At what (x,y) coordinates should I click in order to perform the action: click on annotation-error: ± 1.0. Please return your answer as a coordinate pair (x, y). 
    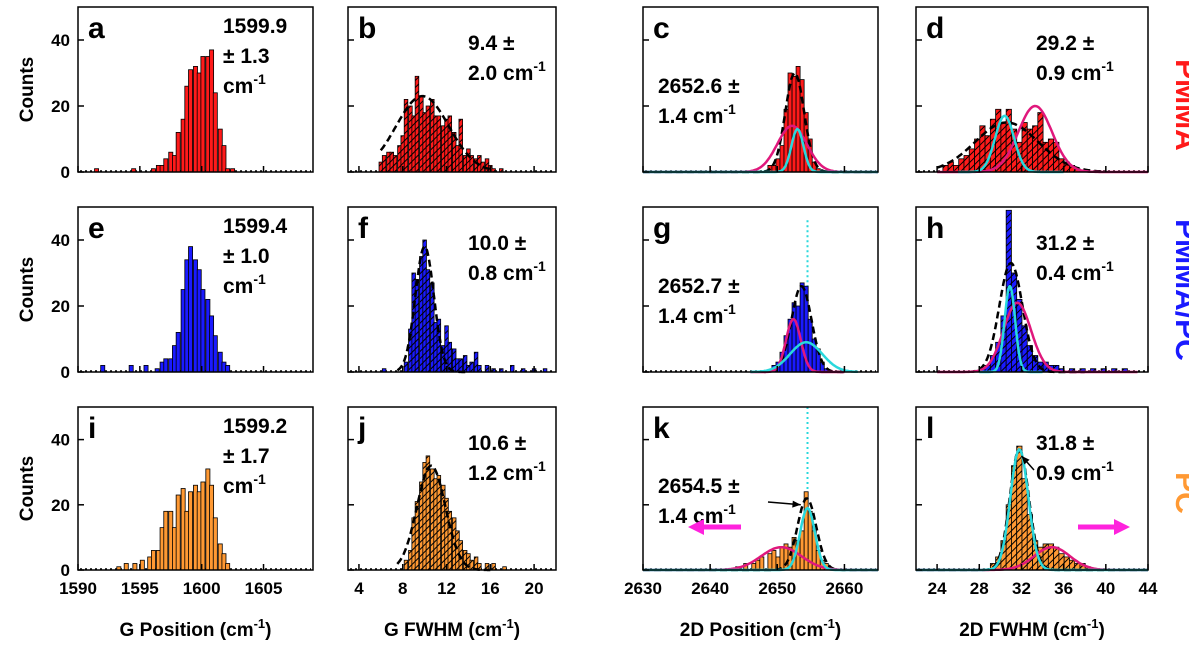
    Looking at the image, I should click on (246, 256).